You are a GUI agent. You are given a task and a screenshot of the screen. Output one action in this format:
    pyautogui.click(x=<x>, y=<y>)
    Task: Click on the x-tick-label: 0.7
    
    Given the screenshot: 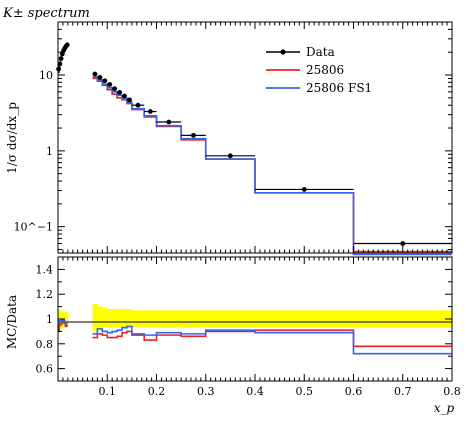 What is the action you would take?
    pyautogui.click(x=403, y=391)
    